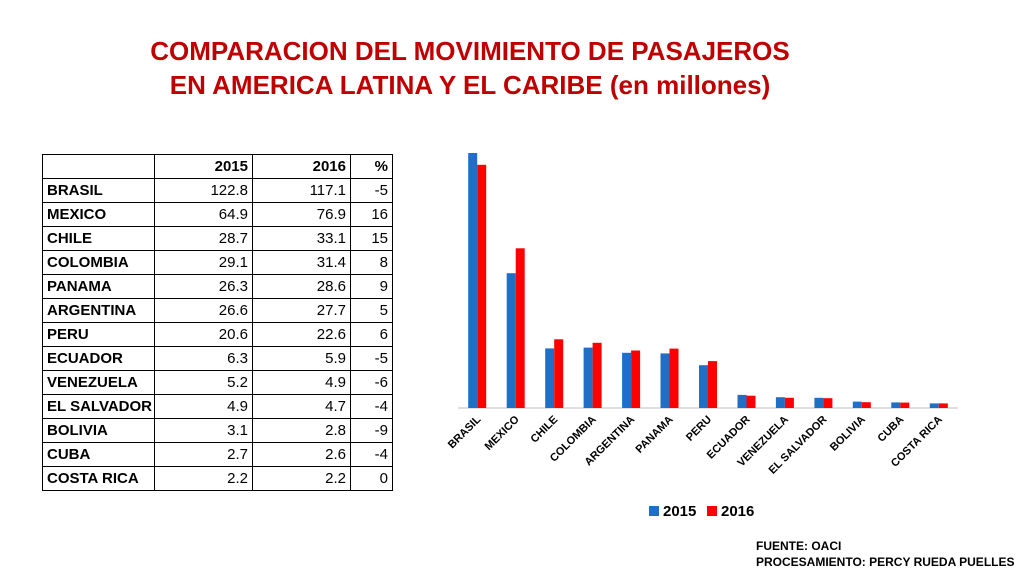  I want to click on cell-2015: 122.8, so click(203, 190).